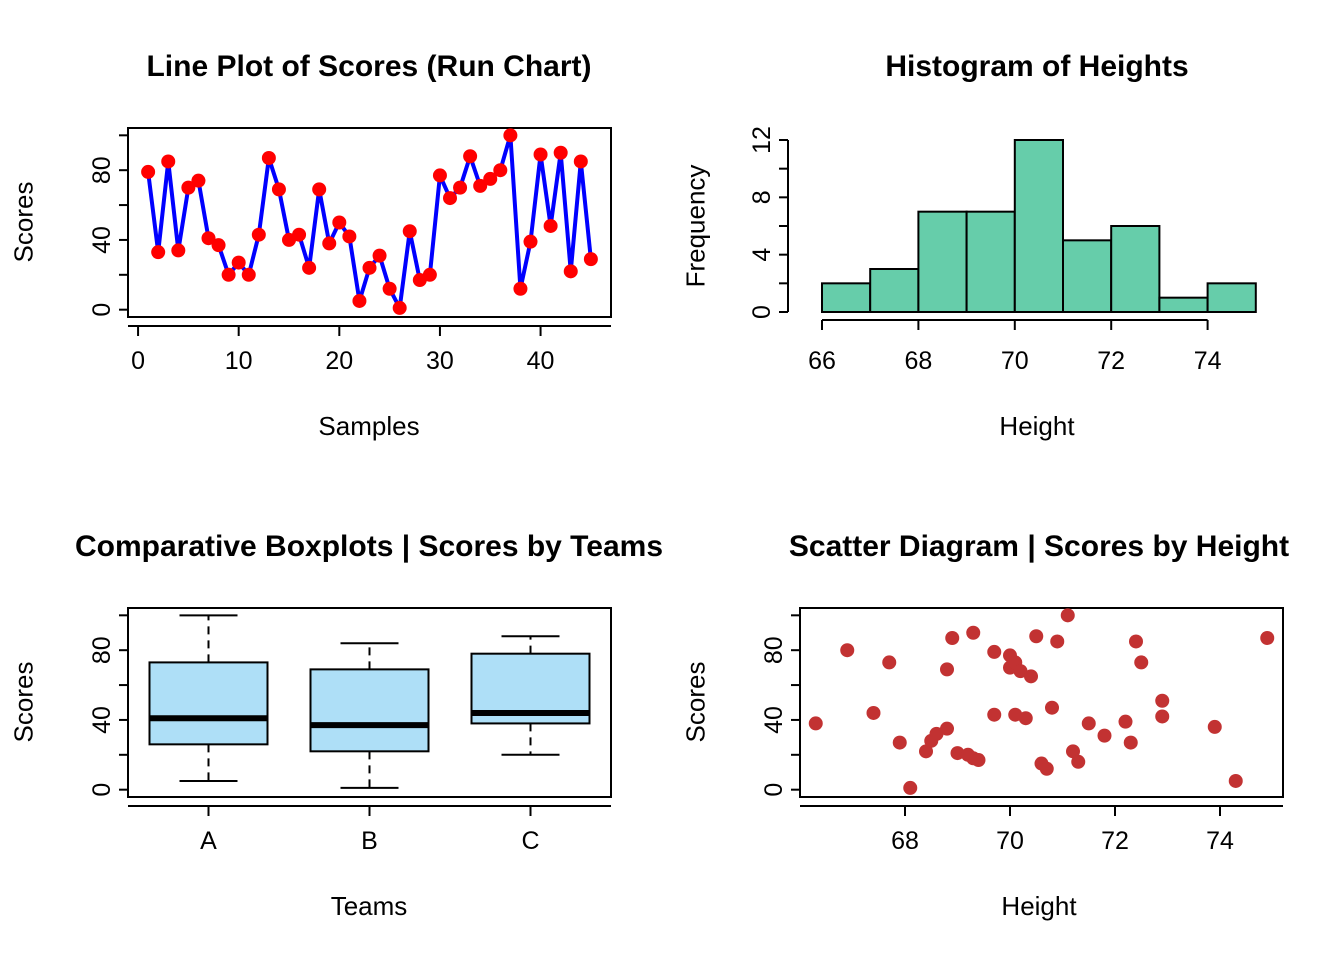 The width and height of the screenshot is (1344, 960). Describe the element at coordinates (339, 361) in the screenshot. I see `x-tick-label: 20` at that location.